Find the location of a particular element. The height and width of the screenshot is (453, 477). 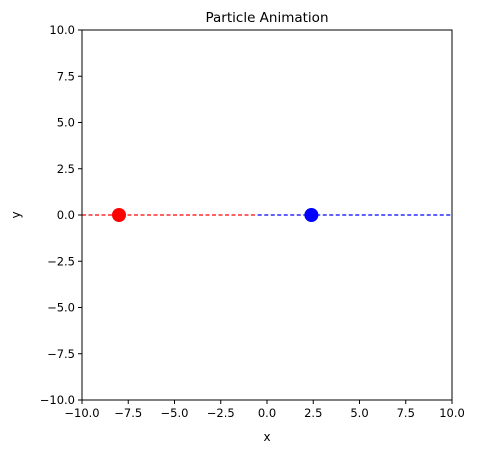

y-tick-label: 2.5 is located at coordinates (66, 169).